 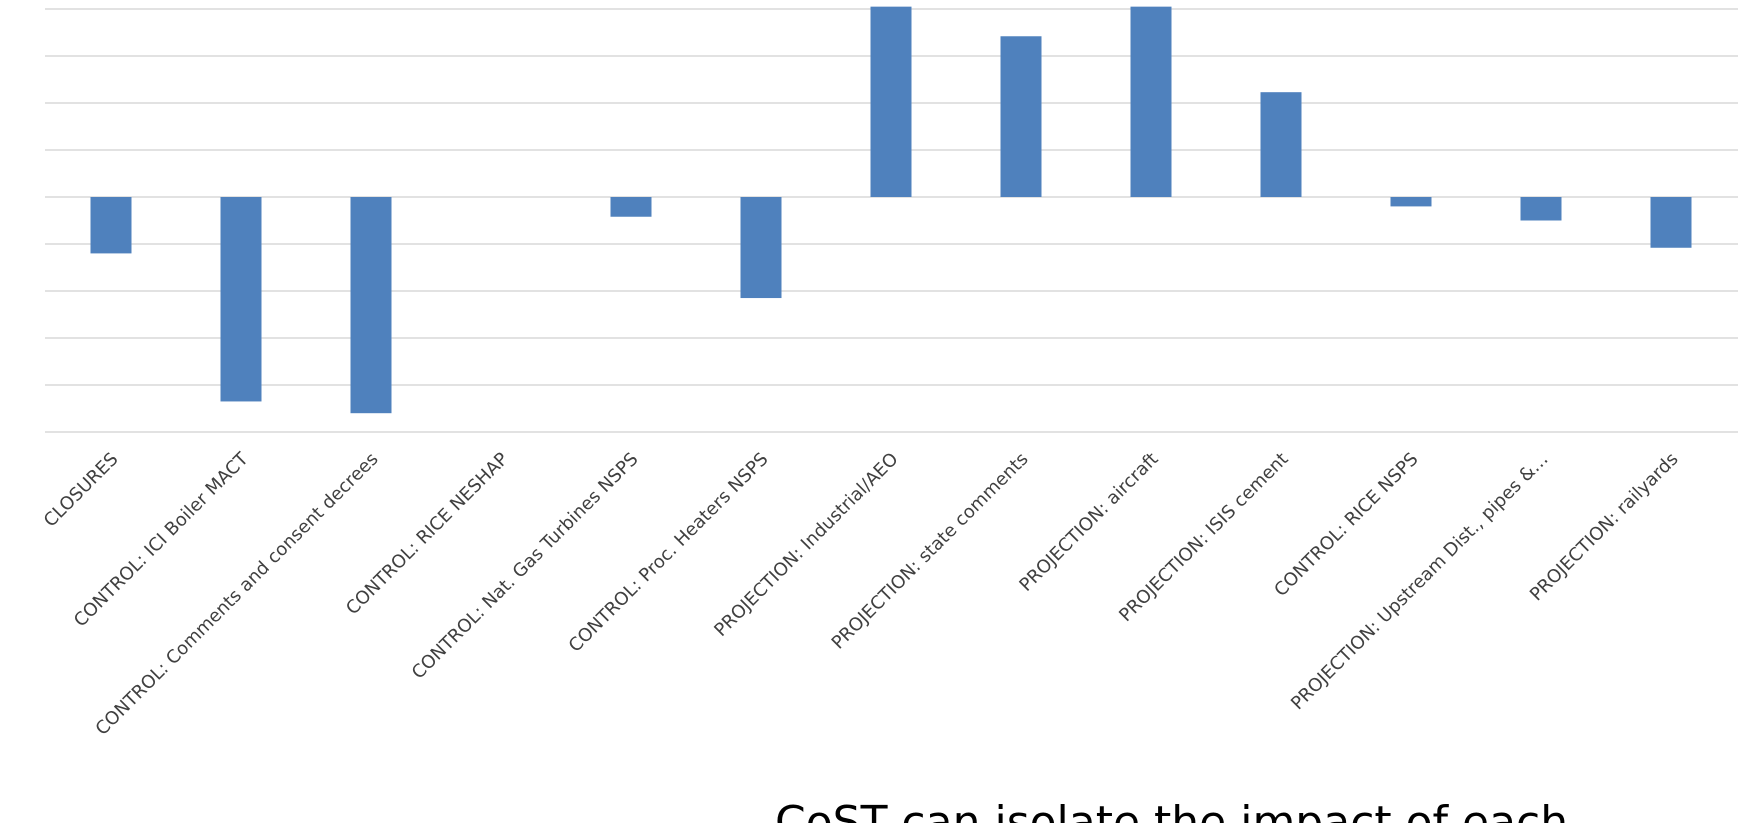 I want to click on category-label-9: PROJECTION: aircraft, so click(x=1088, y=522).